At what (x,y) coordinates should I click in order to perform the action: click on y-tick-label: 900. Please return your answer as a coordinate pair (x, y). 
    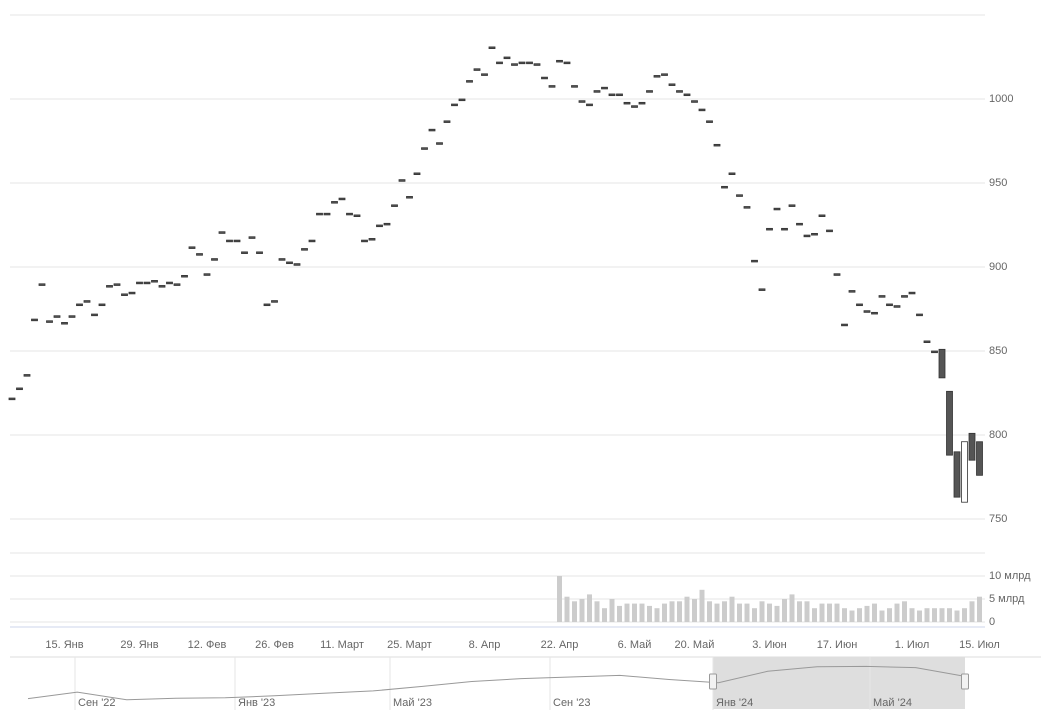
    Looking at the image, I should click on (998, 267).